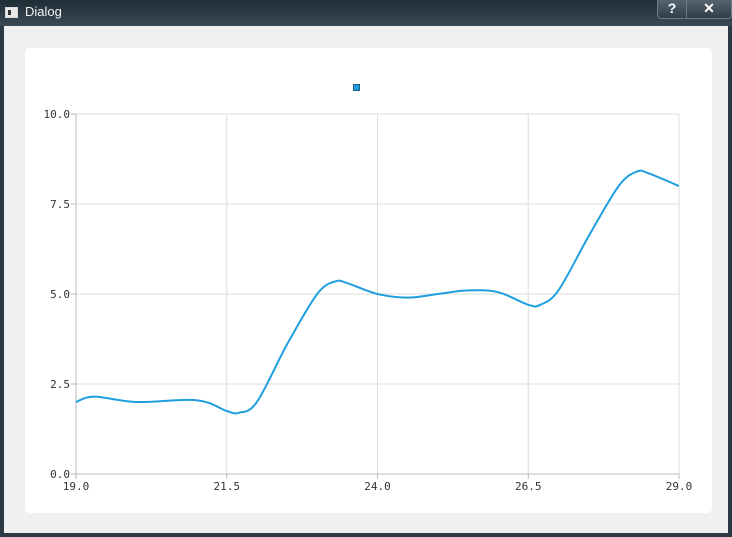 The width and height of the screenshot is (732, 537). Describe the element at coordinates (528, 486) in the screenshot. I see `x-tick-label: 26.5` at that location.